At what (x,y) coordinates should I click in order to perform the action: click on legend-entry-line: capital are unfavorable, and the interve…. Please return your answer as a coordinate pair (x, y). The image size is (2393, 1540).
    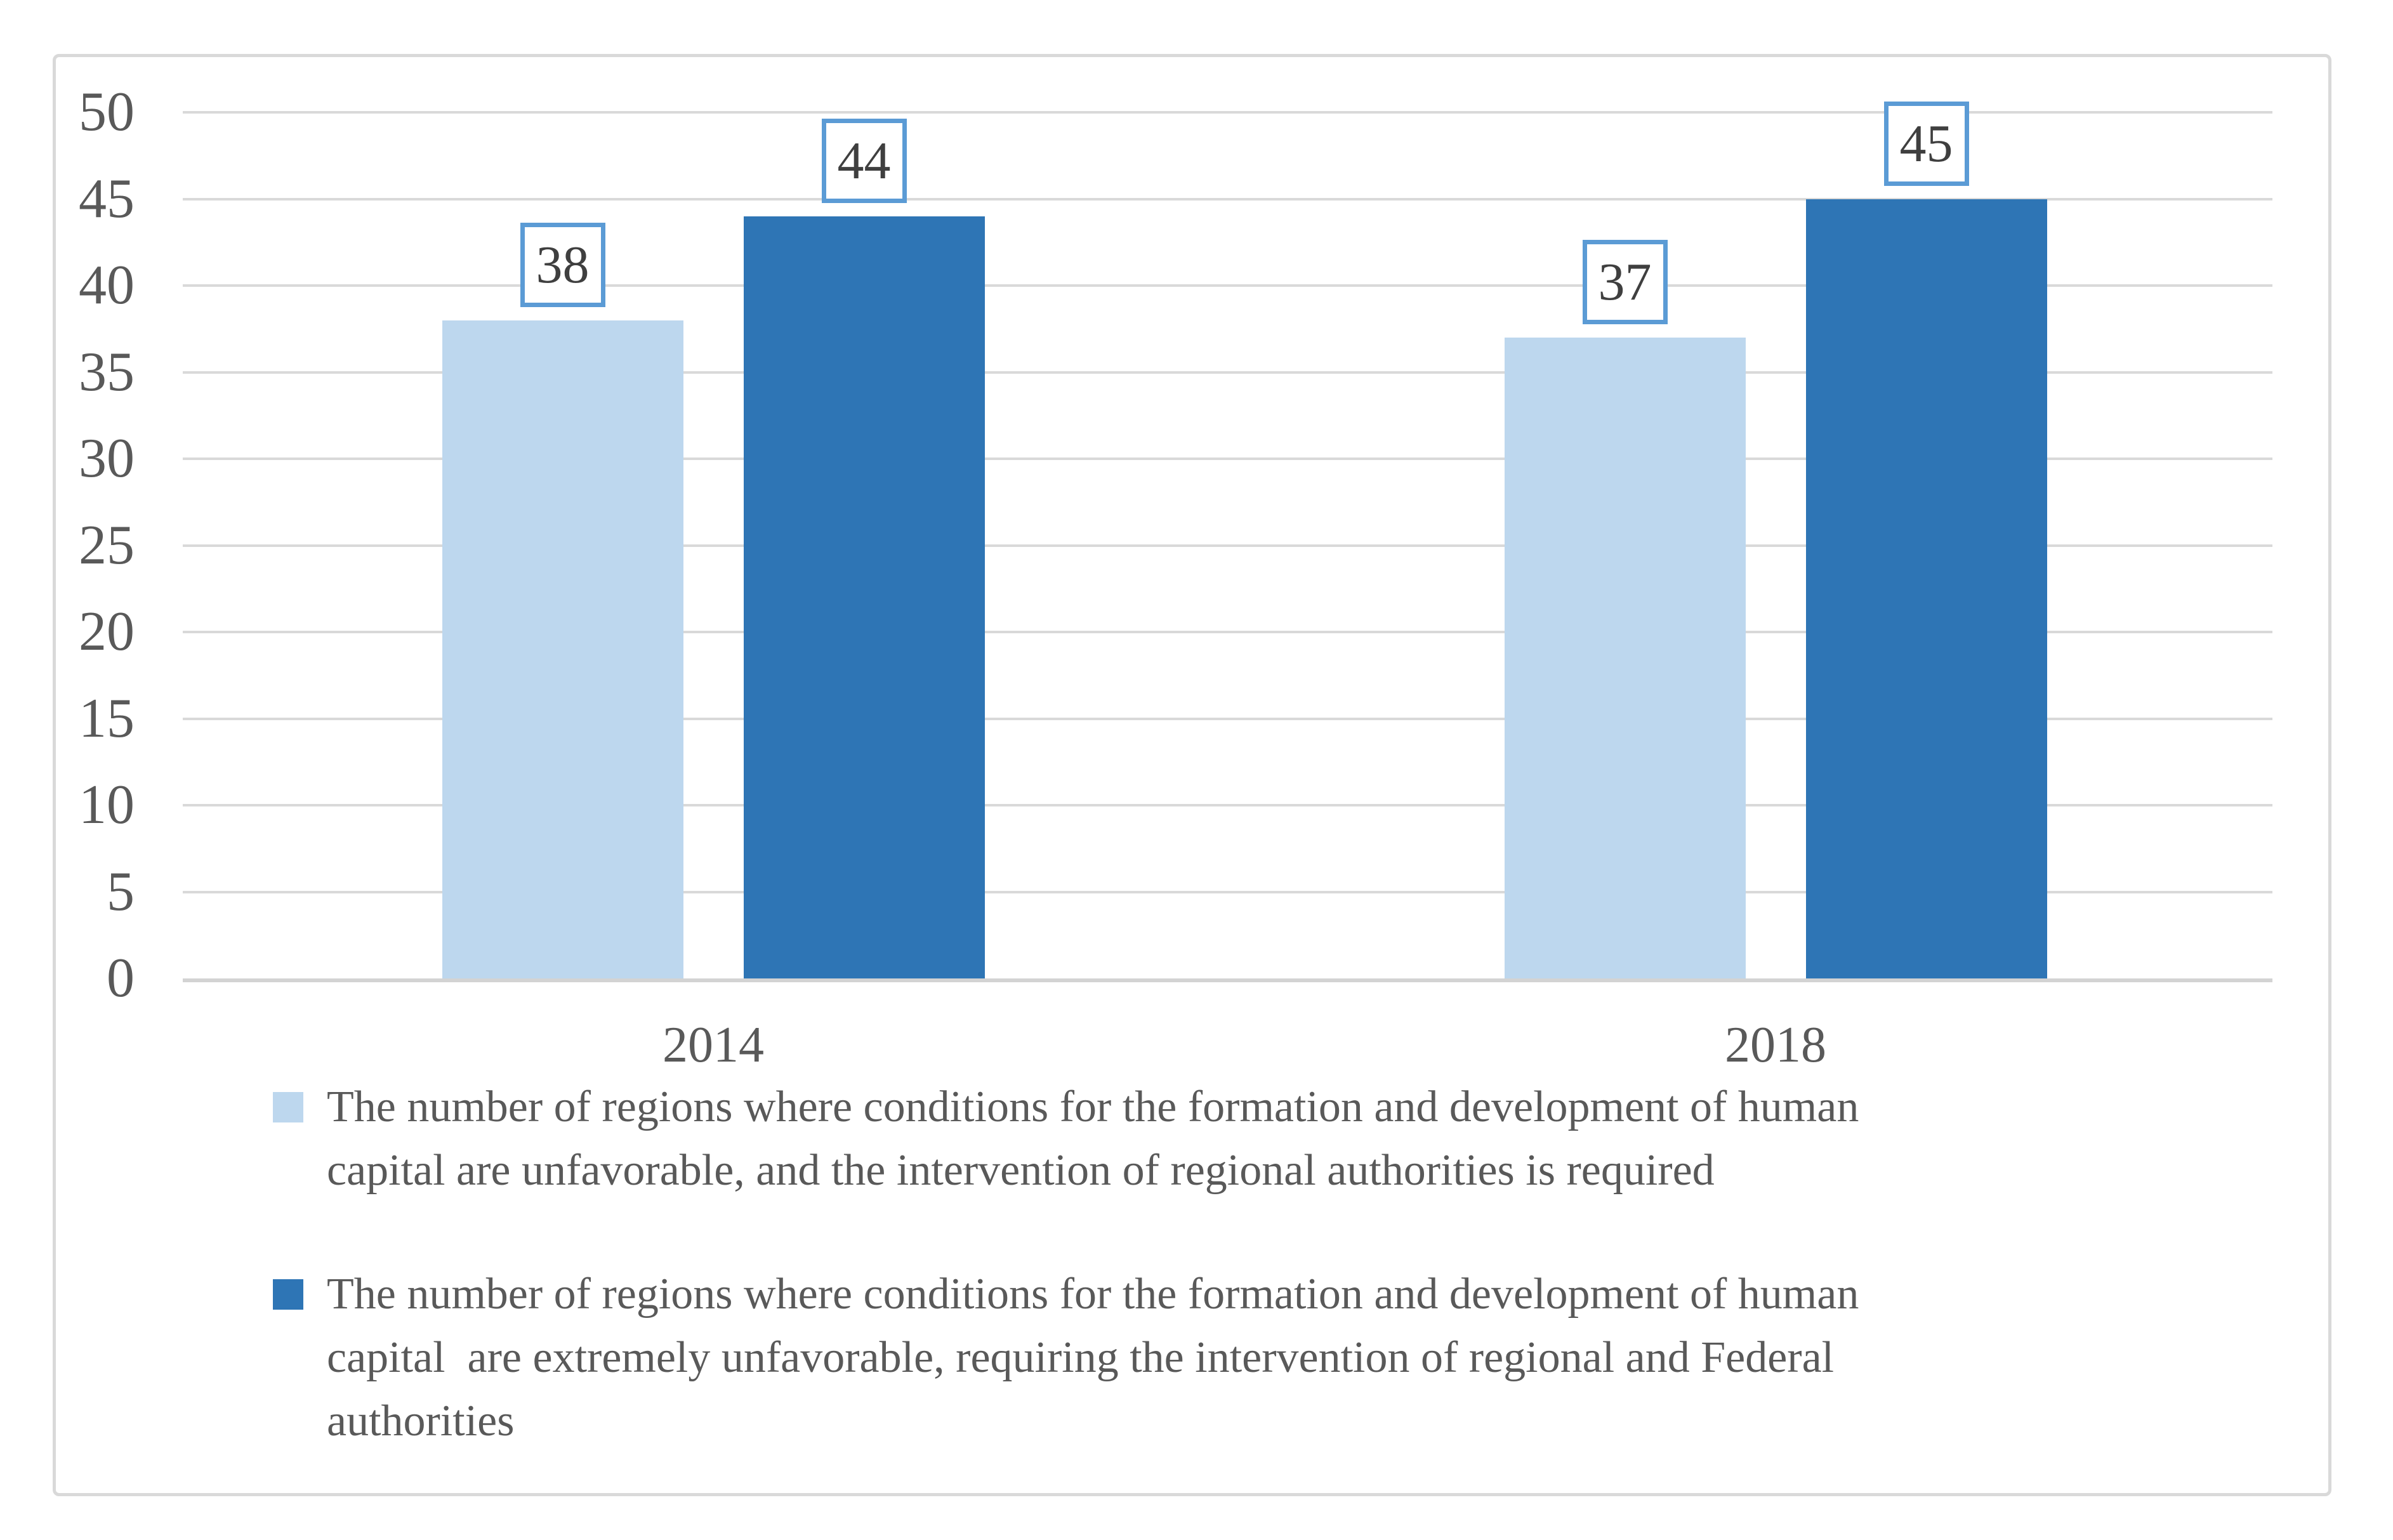
    Looking at the image, I should click on (1021, 1171).